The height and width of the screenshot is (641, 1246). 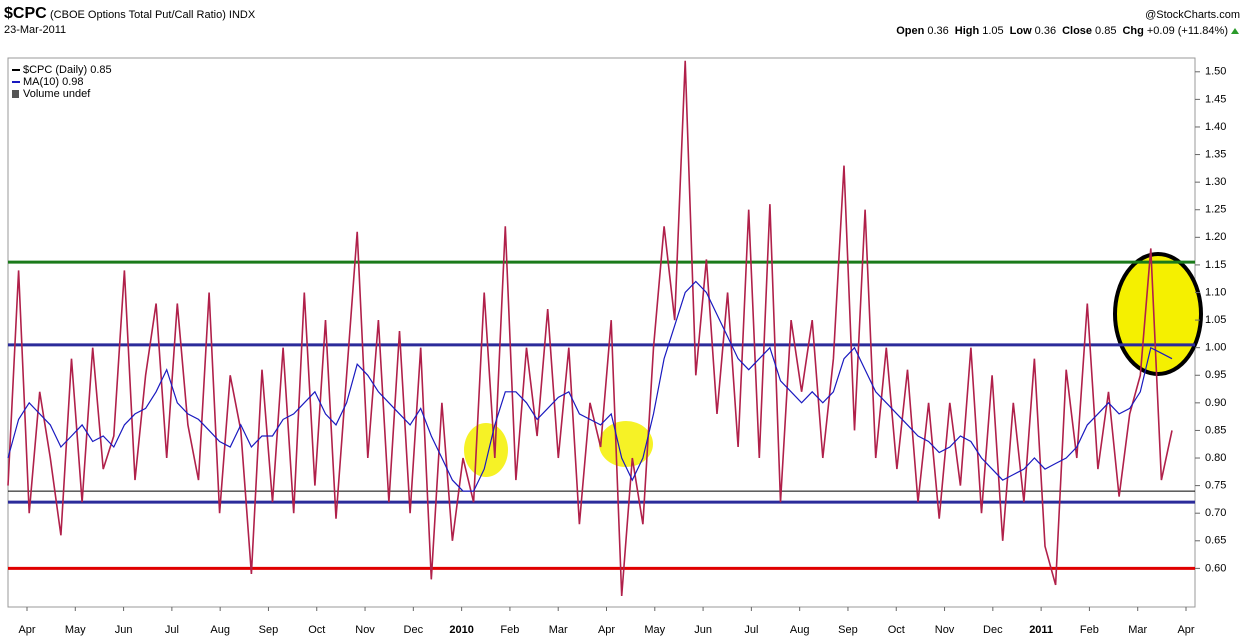 I want to click on chart-title: $CPC, so click(x=25, y=13).